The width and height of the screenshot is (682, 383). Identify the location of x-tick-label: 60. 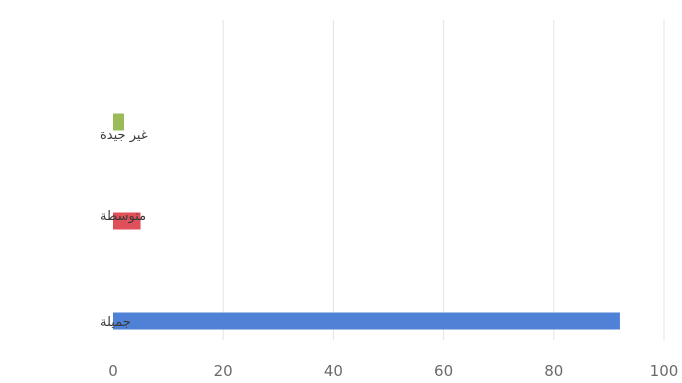
(443, 371).